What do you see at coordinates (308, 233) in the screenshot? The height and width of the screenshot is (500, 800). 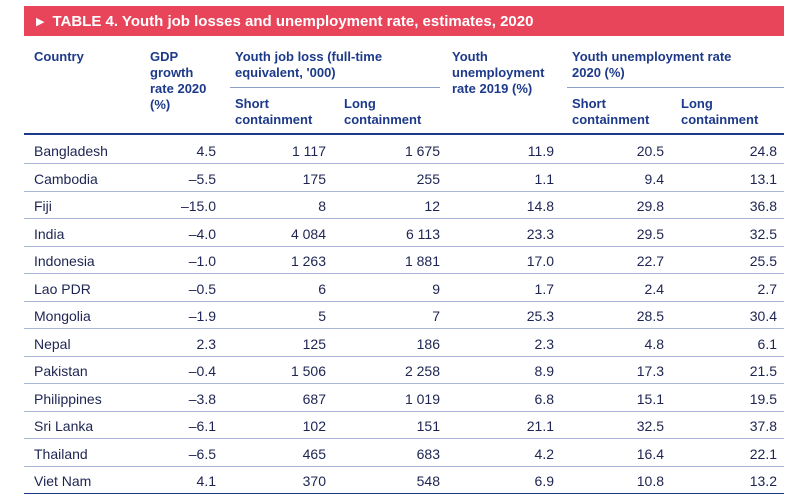 I see `job-loss-short-cell: 4 084` at bounding box center [308, 233].